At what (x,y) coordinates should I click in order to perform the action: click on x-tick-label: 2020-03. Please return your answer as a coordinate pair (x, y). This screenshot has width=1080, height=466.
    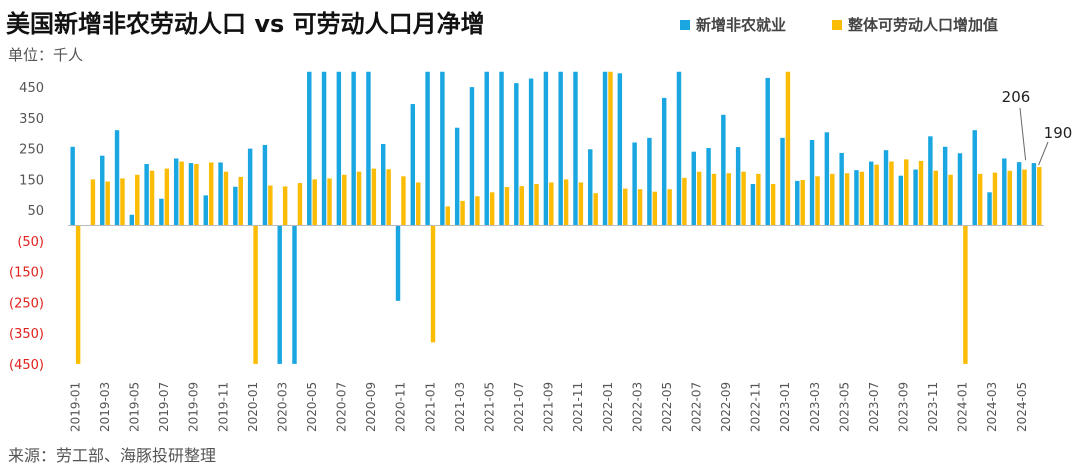
    Looking at the image, I should click on (282, 407).